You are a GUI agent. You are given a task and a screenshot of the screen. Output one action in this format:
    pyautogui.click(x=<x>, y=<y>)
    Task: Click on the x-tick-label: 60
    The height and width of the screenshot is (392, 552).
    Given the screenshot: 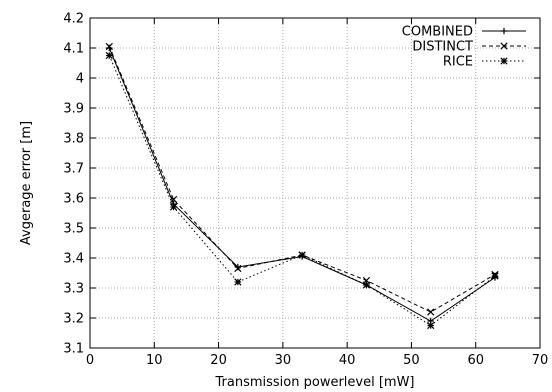 What is the action you would take?
    pyautogui.click(x=475, y=360)
    